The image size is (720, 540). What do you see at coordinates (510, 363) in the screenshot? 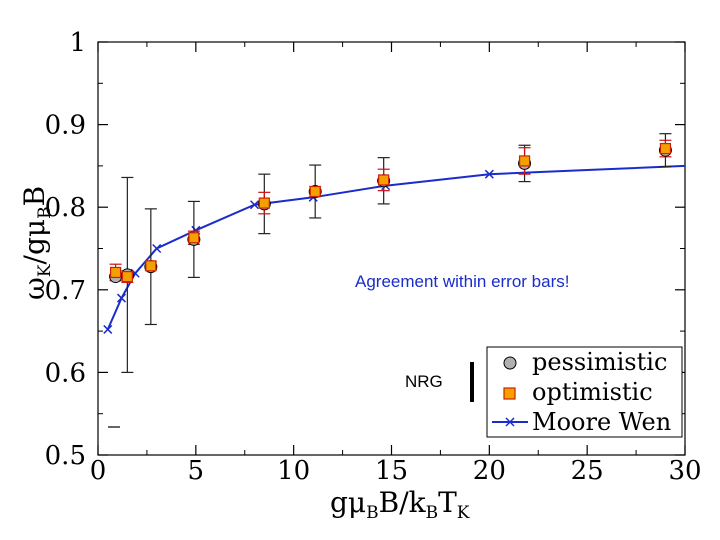
I see `legend-pessimistic-marker` at bounding box center [510, 363].